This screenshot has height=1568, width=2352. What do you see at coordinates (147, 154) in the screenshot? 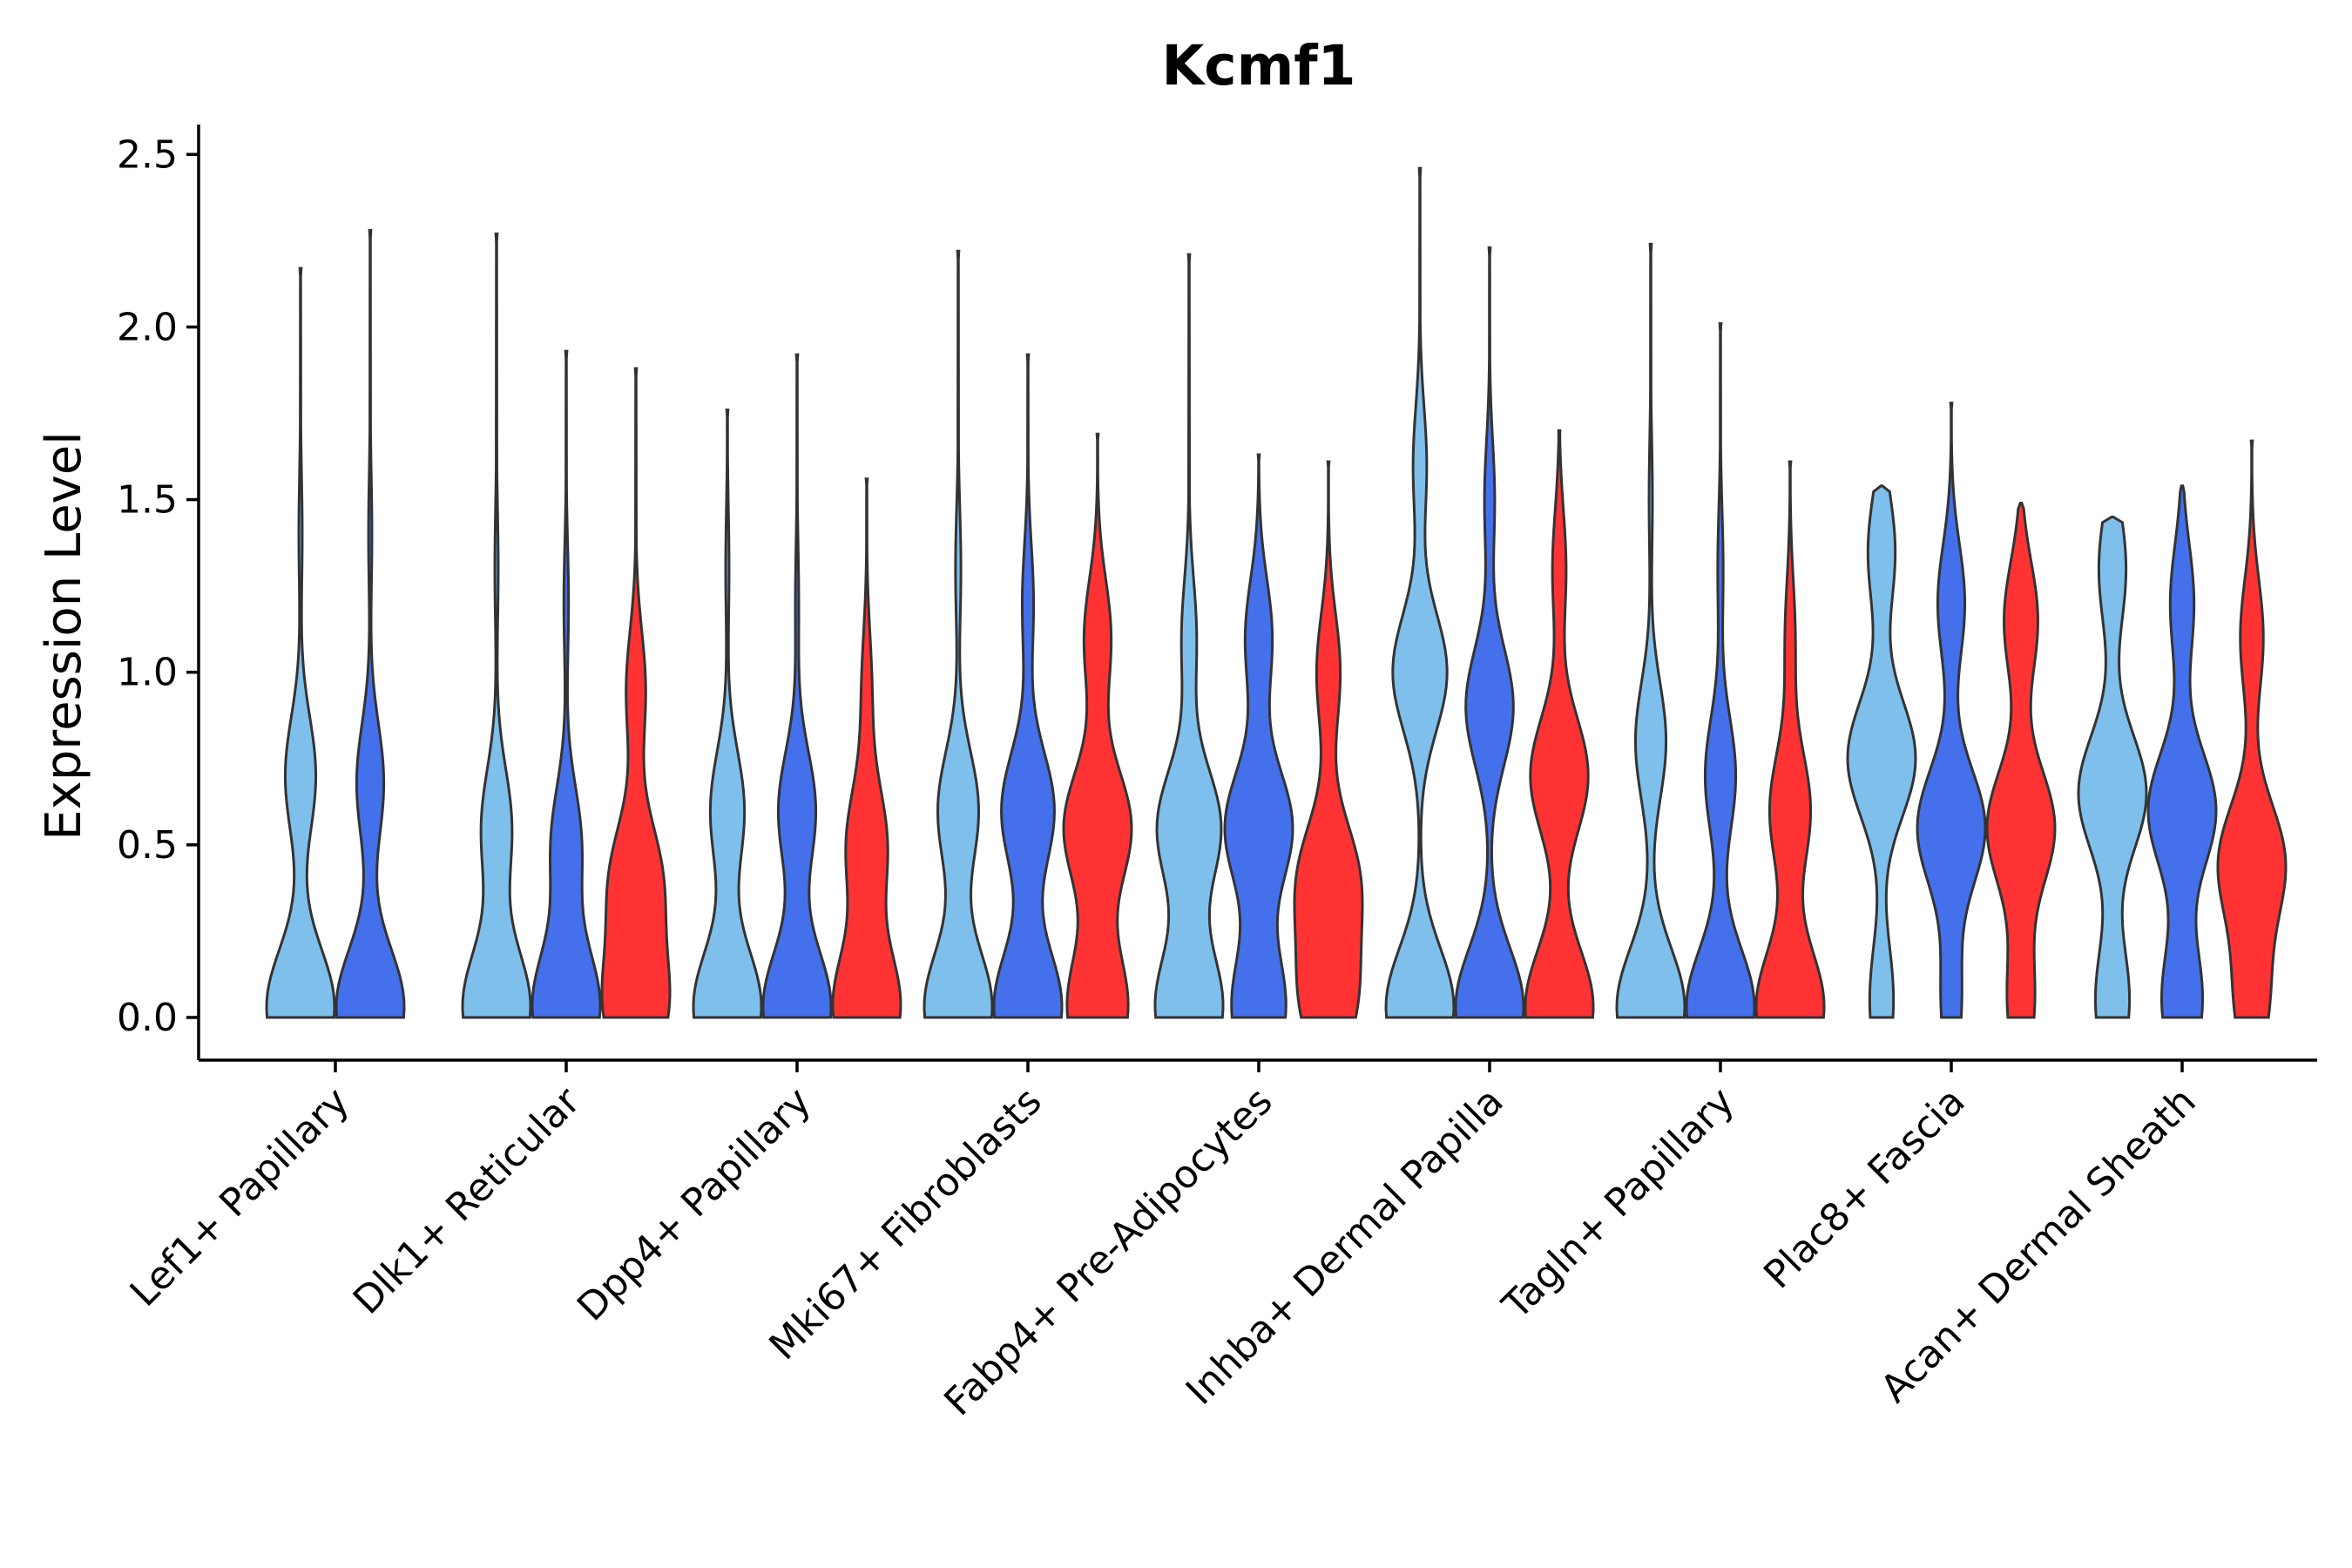
I see `y-tick-label: 2.5` at bounding box center [147, 154].